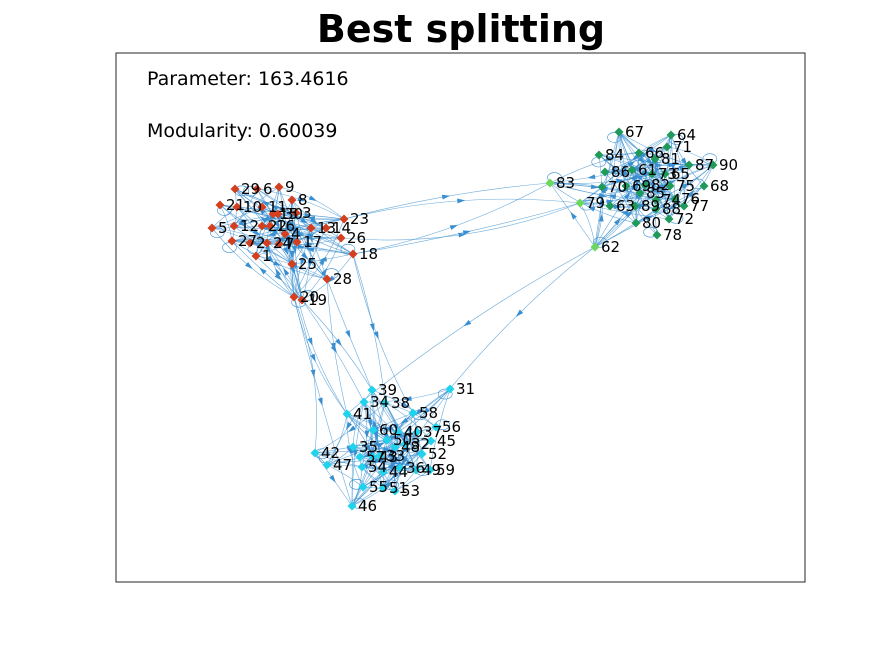  Describe the element at coordinates (330, 453) in the screenshot. I see `node-label-42: 42` at that location.